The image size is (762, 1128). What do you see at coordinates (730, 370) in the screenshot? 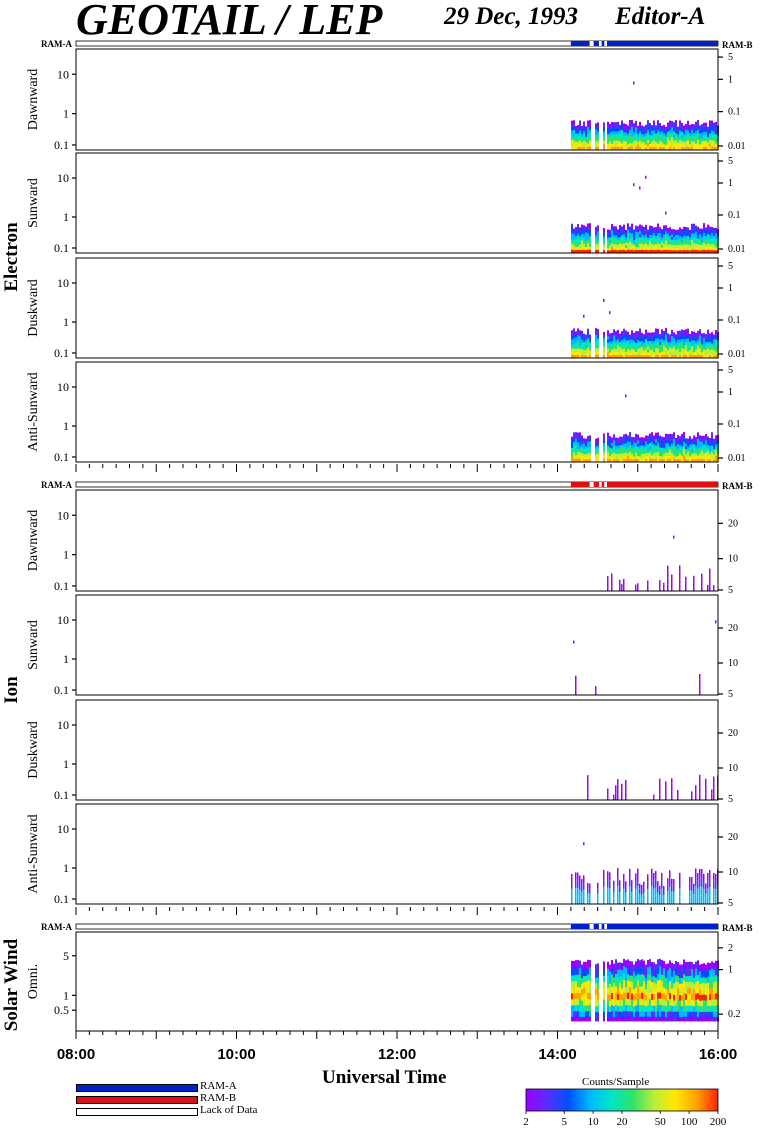
I see `right-tick-label: 5` at bounding box center [730, 370].